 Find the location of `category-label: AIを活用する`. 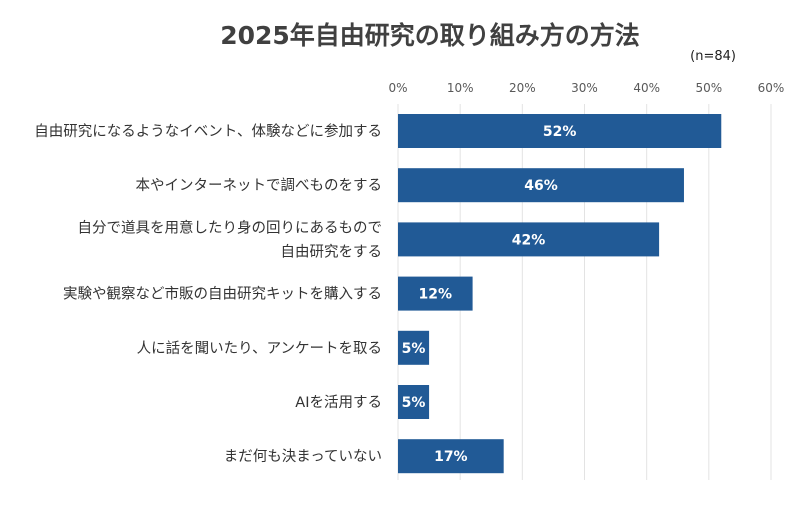

category-label: AIを活用する is located at coordinates (338, 402).